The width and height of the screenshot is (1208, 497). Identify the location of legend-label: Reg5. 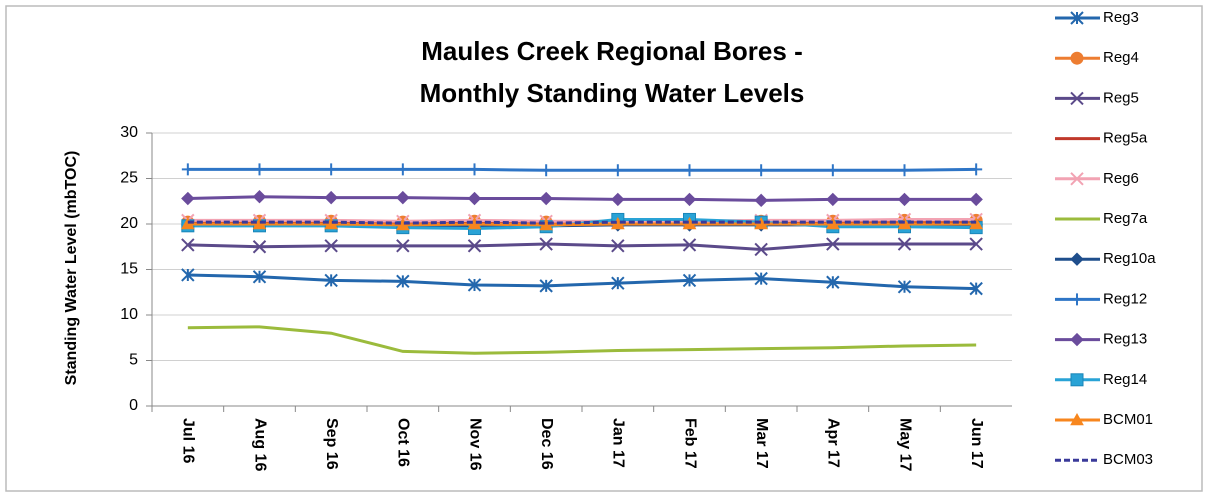
(1121, 97).